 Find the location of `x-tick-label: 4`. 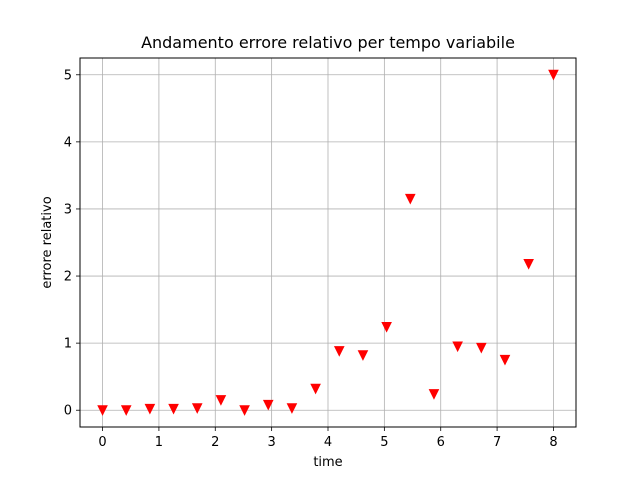

x-tick-label: 4 is located at coordinates (328, 442).